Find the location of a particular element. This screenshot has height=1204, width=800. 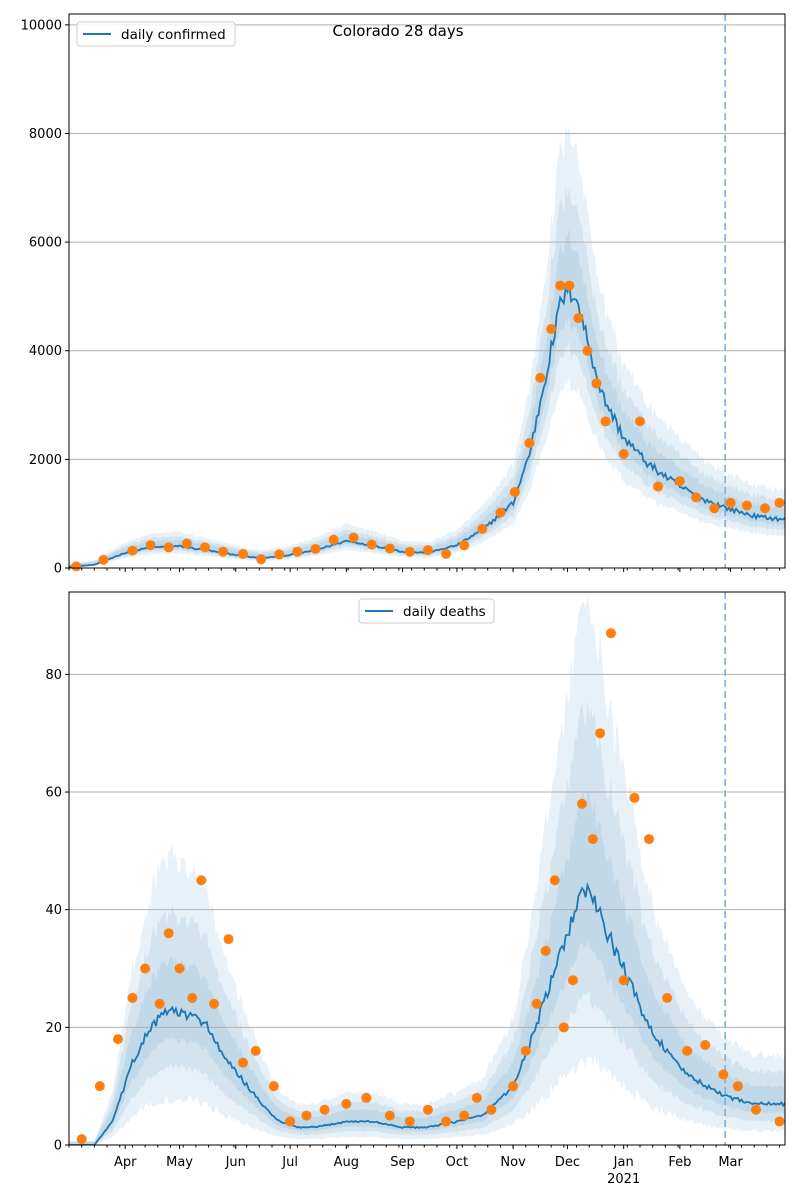

month-label: Dec is located at coordinates (567, 1162).